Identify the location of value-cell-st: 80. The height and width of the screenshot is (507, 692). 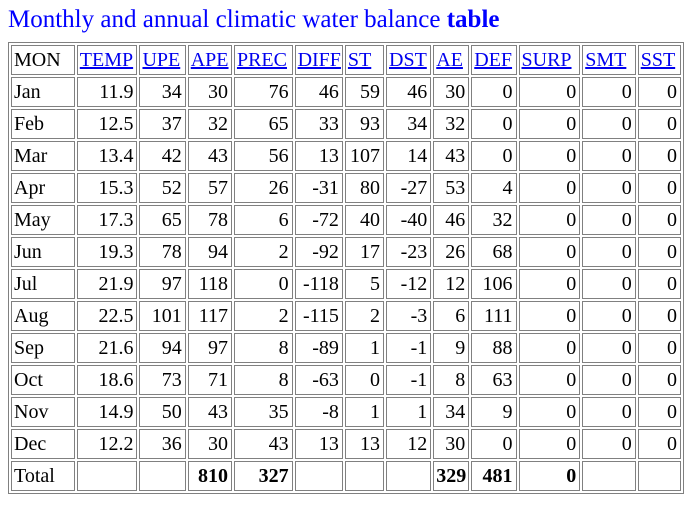
(364, 187).